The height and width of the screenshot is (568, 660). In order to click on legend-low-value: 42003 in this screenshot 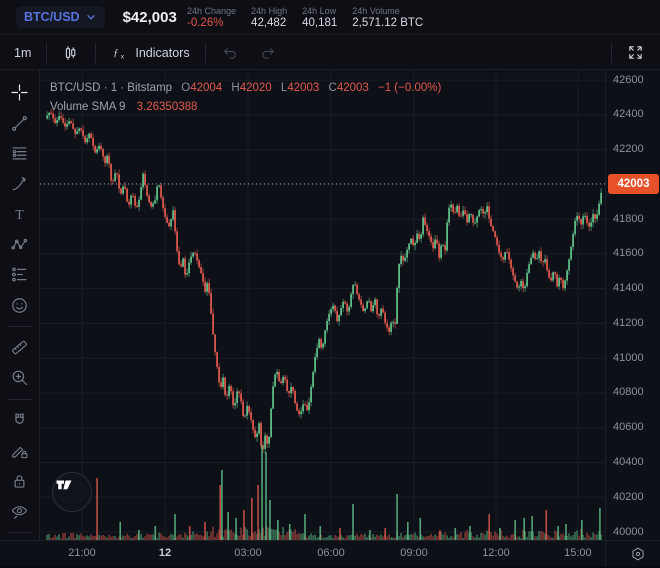, I will do `click(303, 88)`.